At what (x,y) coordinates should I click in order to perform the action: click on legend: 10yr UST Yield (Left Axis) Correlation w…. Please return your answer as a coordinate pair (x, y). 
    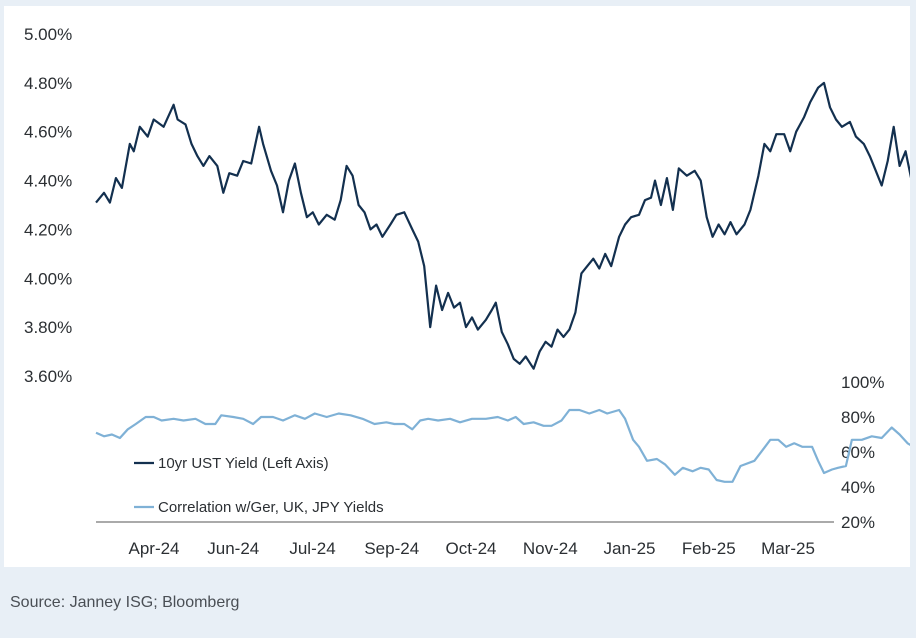
    Looking at the image, I should click on (259, 485).